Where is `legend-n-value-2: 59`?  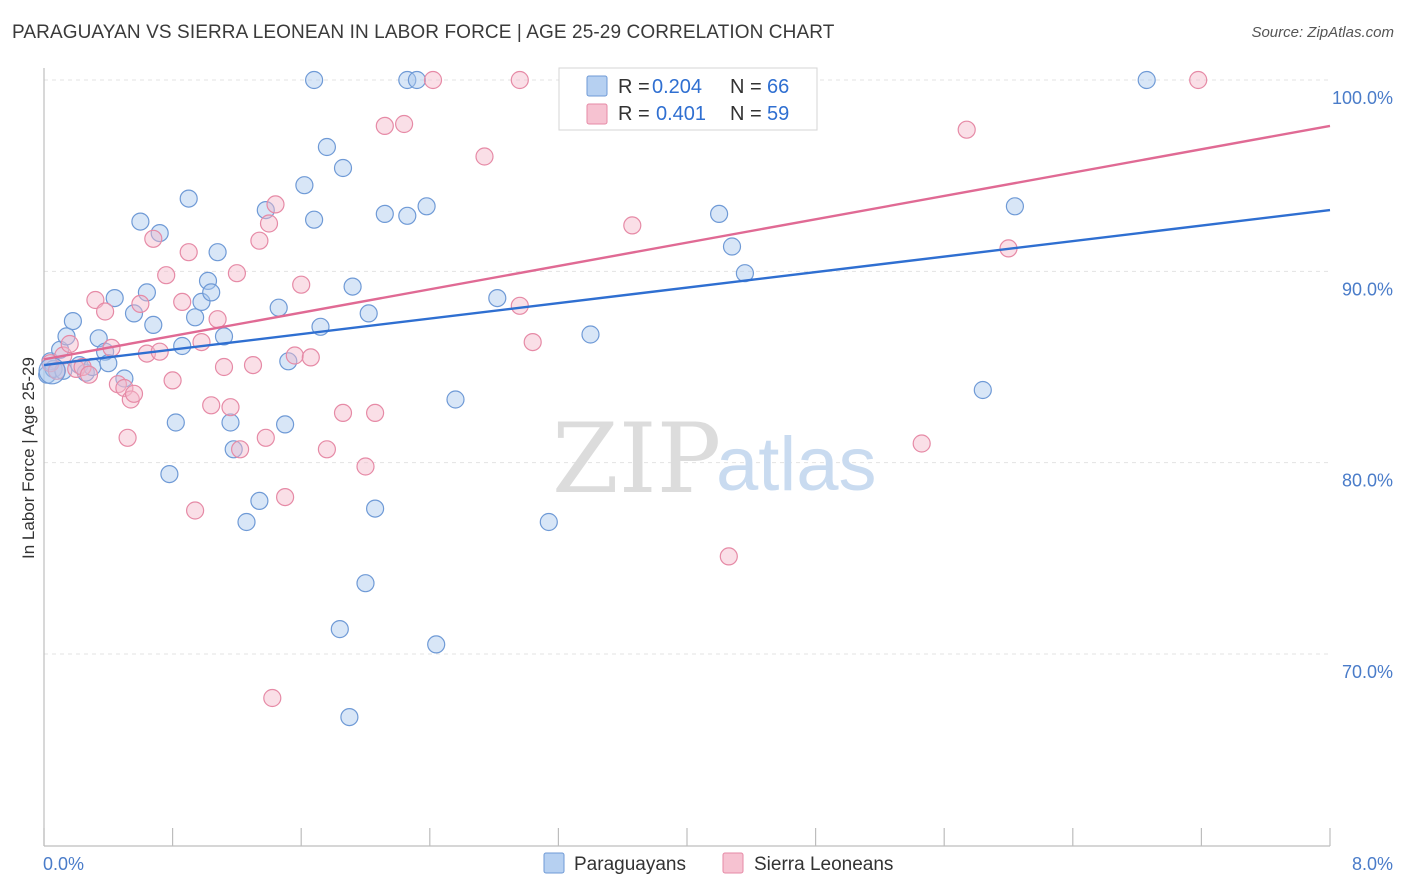 legend-n-value-2: 59 is located at coordinates (778, 114).